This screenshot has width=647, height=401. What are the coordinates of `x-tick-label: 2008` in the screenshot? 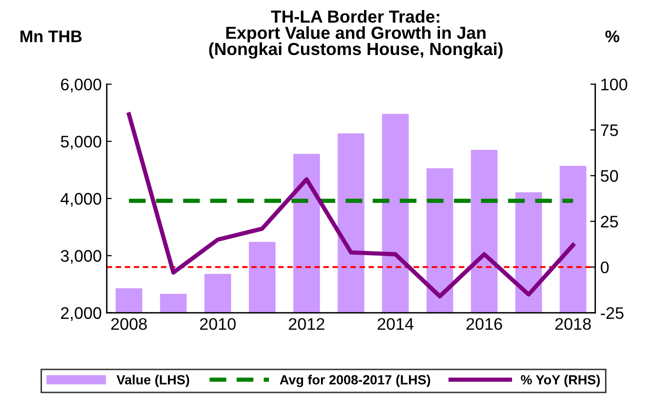 It's located at (129, 324).